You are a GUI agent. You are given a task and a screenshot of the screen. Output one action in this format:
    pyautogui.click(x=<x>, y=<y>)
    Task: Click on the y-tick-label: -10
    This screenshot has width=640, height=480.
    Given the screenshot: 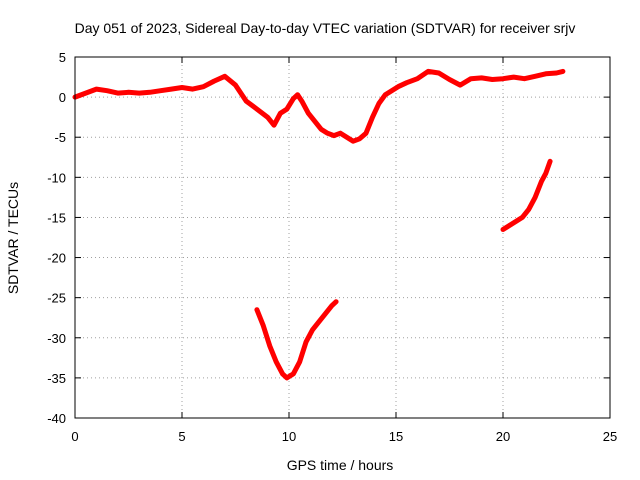 What is the action you would take?
    pyautogui.click(x=56, y=177)
    